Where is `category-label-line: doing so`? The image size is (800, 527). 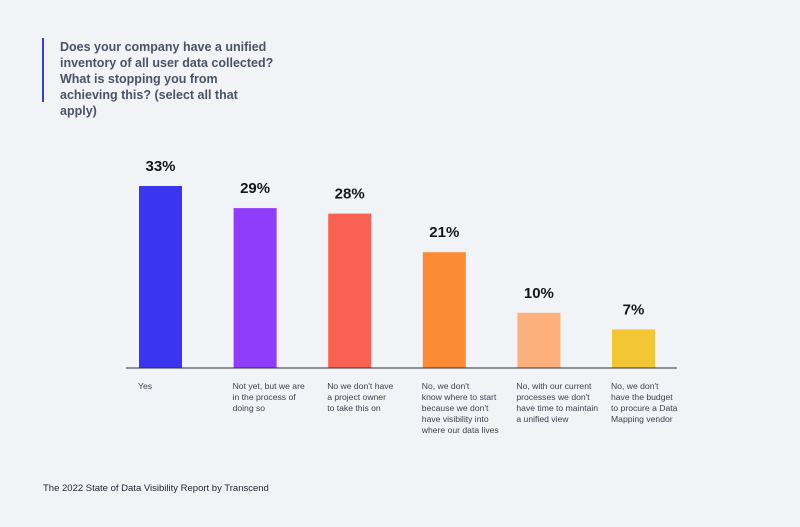
category-label-line: doing so is located at coordinates (249, 408).